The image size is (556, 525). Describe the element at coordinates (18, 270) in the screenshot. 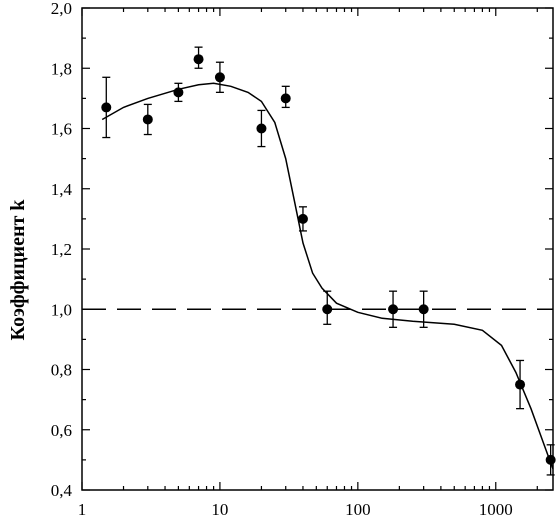

I see `y-axis-title: Коэффициент k` at that location.